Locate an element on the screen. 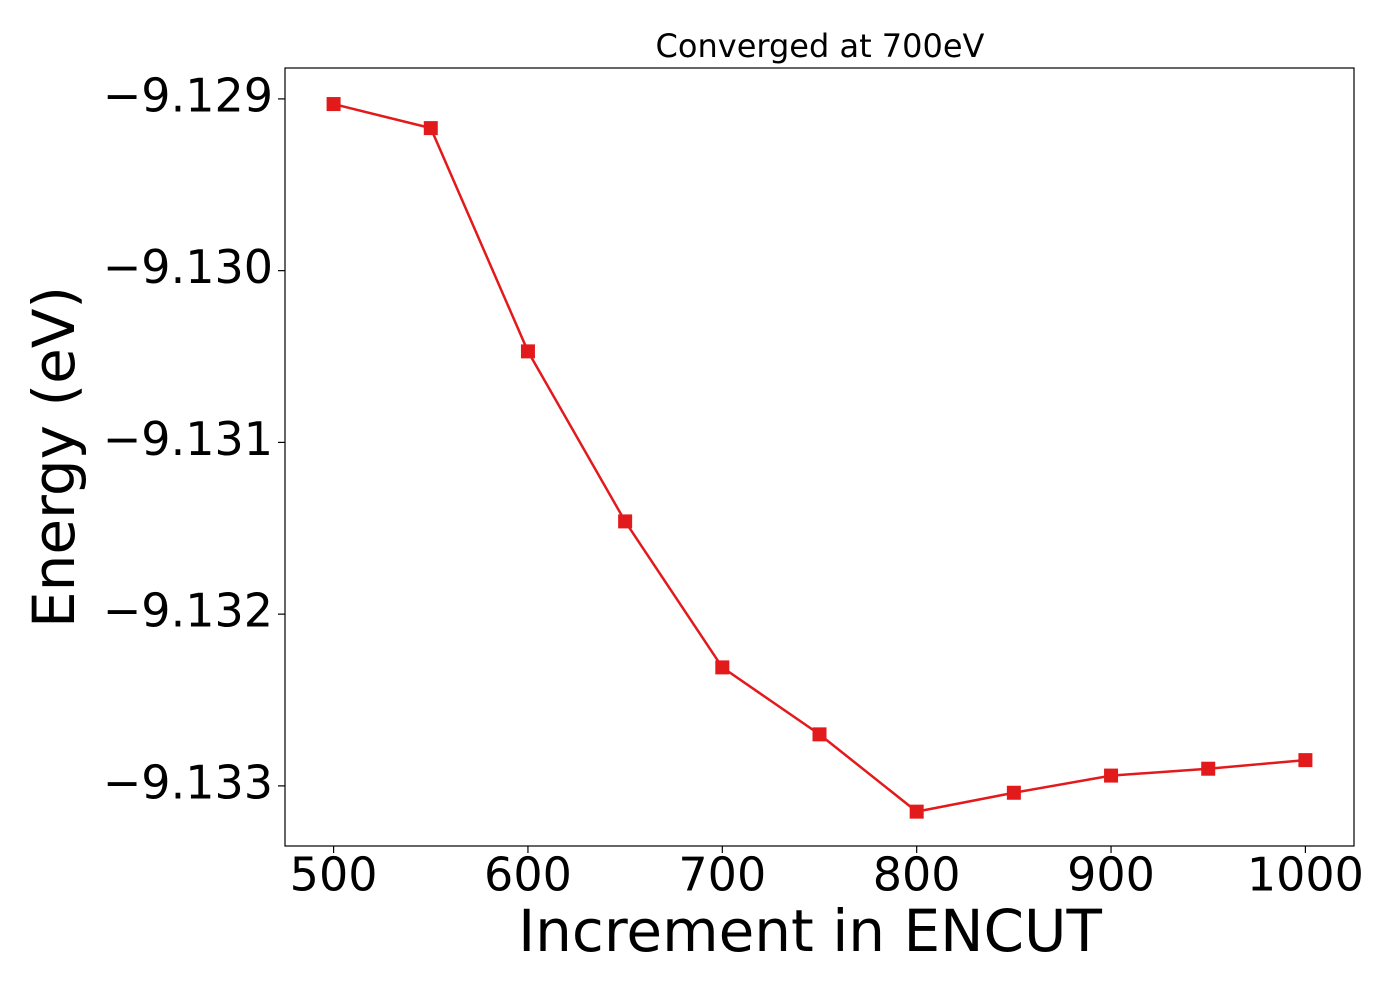 Image resolution: width=1400 pixels, height=1000 pixels. x-tick-label: 700 is located at coordinates (722, 875).